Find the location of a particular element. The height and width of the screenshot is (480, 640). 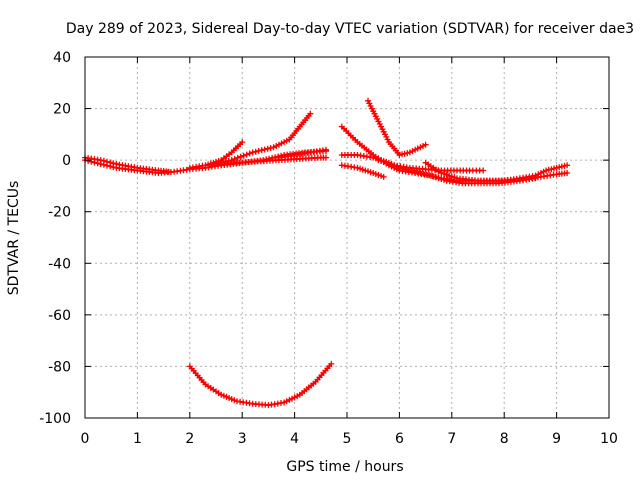

x-tick-label: 1 is located at coordinates (137, 439).